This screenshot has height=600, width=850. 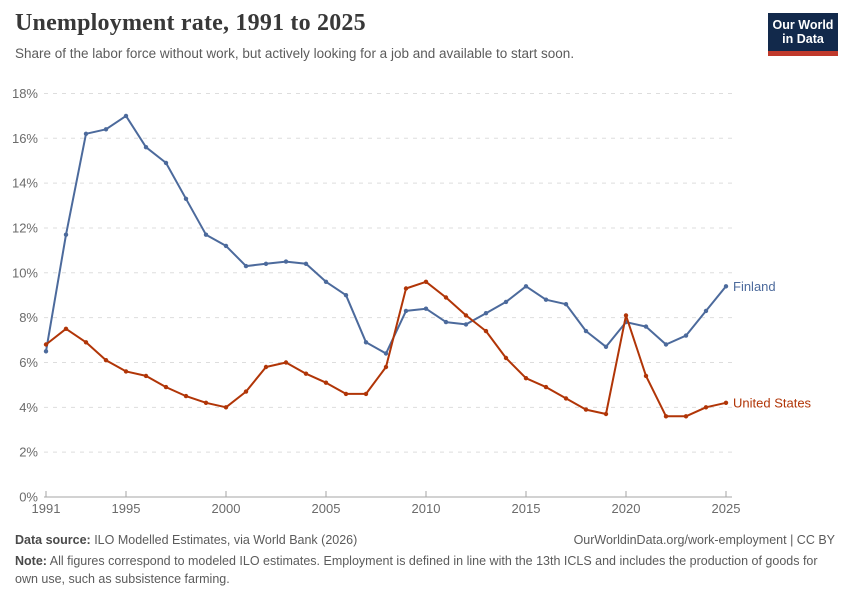 I want to click on y-axis-label: 8%, so click(x=28, y=317).